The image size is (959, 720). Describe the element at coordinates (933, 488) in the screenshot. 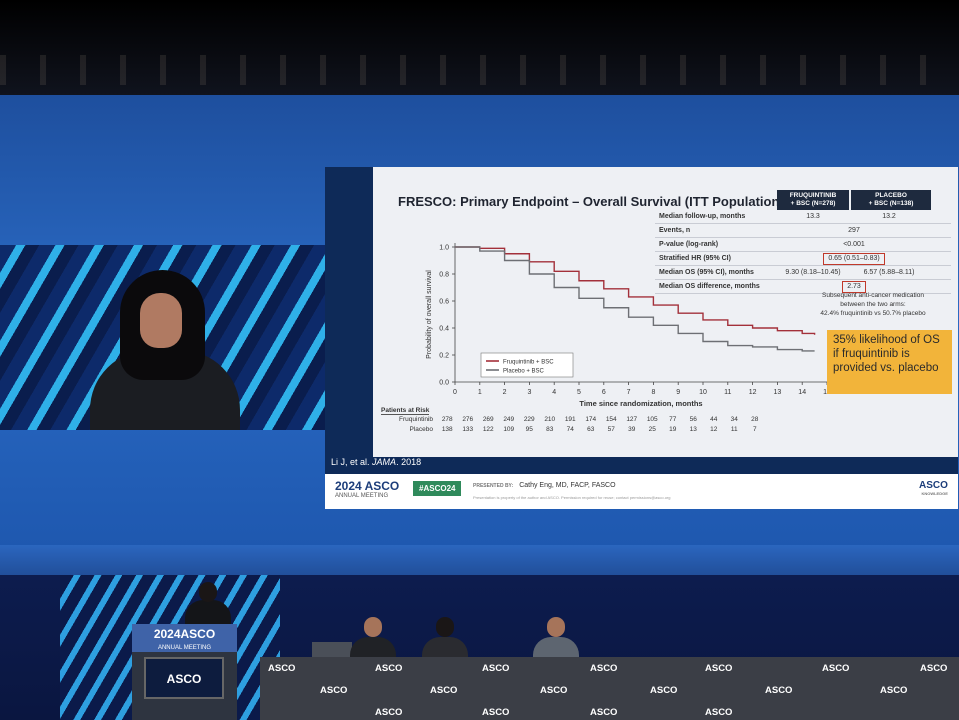

I see `asco-knowledge-logo: ASCO KNOWLEDGE` at that location.